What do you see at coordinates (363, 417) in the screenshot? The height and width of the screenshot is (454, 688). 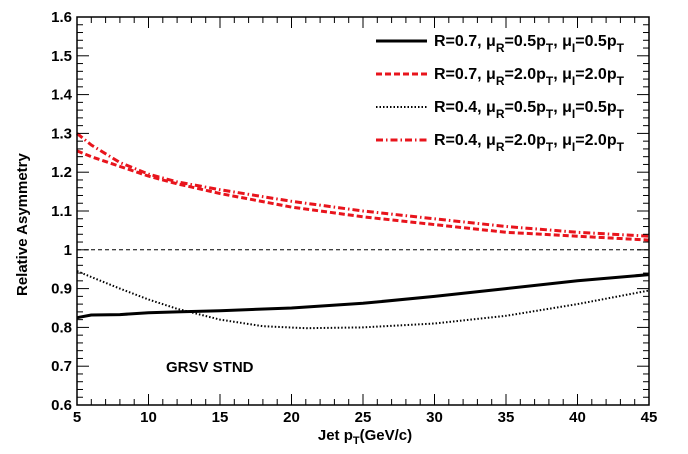 I see `x-tick-label: 25` at bounding box center [363, 417].